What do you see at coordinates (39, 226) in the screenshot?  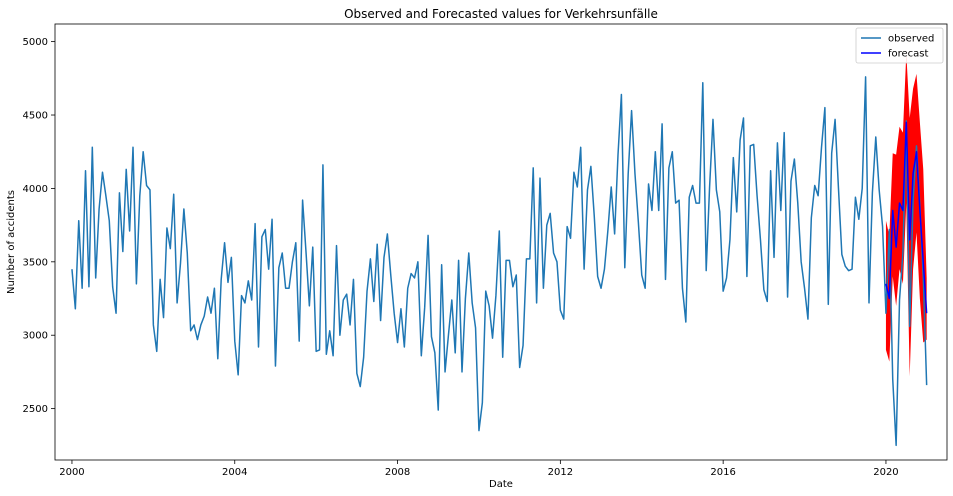 I see `y-axis: 2500 3000 3500 4000 4500 5000` at bounding box center [39, 226].